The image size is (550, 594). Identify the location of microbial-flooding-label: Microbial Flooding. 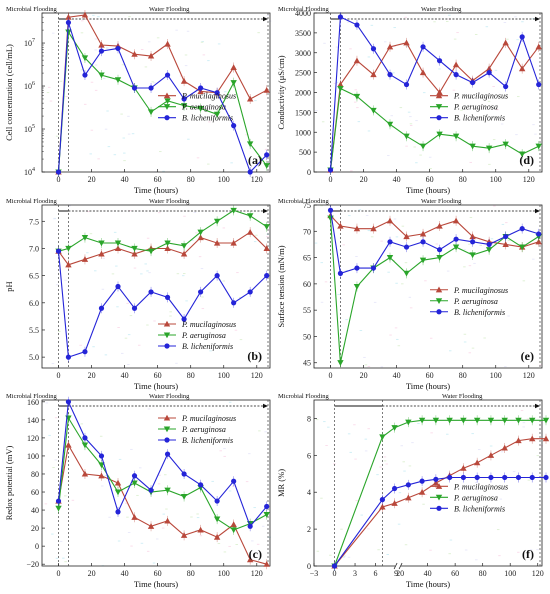
(303, 396).